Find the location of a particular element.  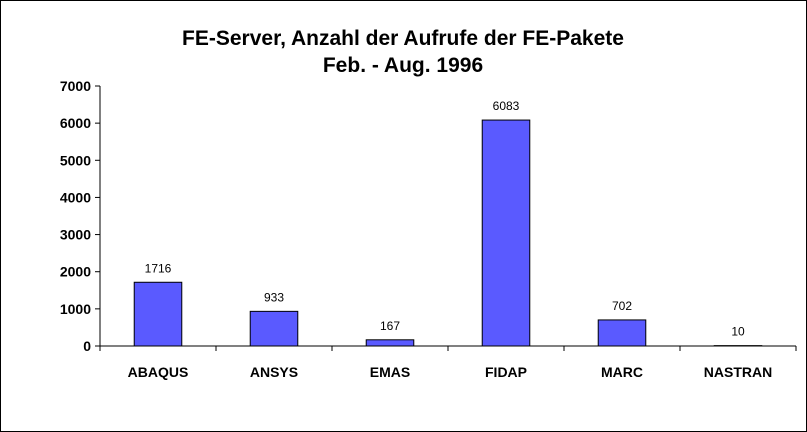

chart-subtitle: Feb. - Aug. 1996 is located at coordinates (403, 65).